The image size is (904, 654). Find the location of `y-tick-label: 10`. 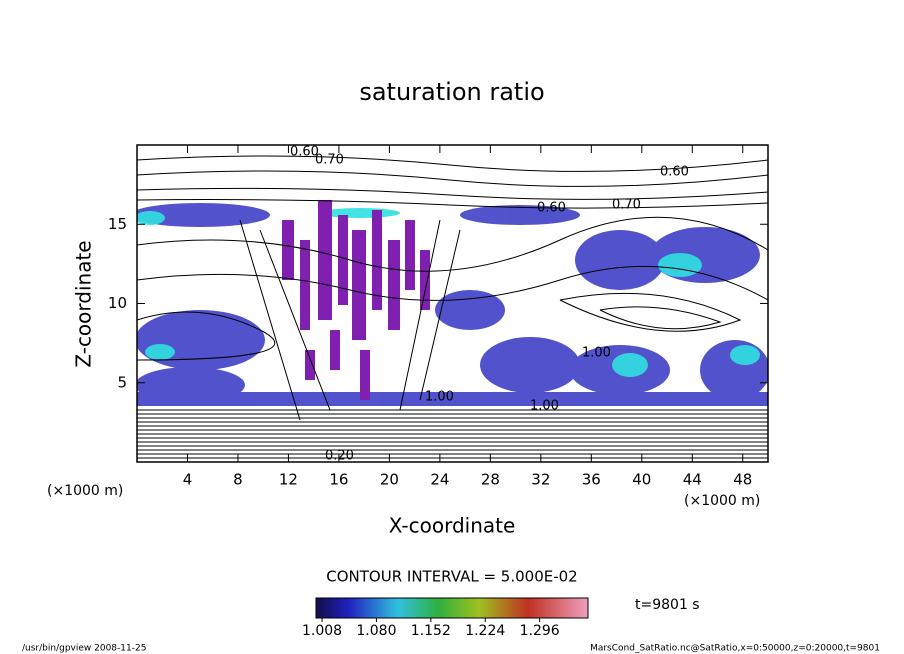

y-tick-label: 10 is located at coordinates (117, 303).